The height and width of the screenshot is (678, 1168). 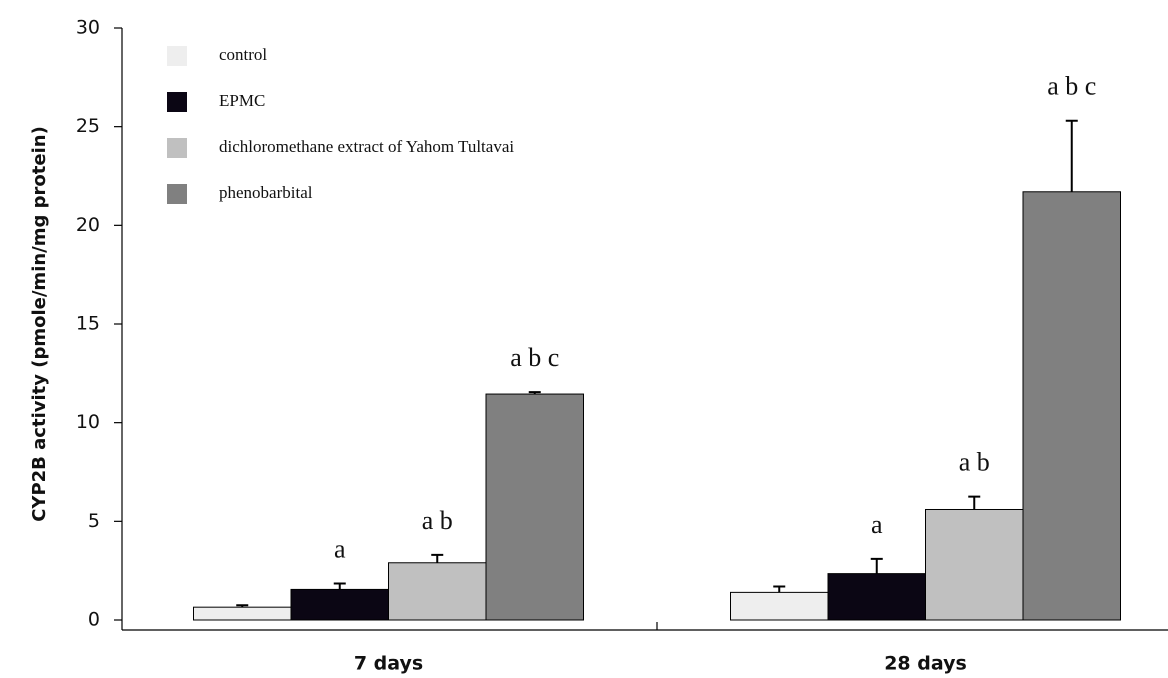 What do you see at coordinates (925, 664) in the screenshot?
I see `x-tick-label: 28 days` at bounding box center [925, 664].